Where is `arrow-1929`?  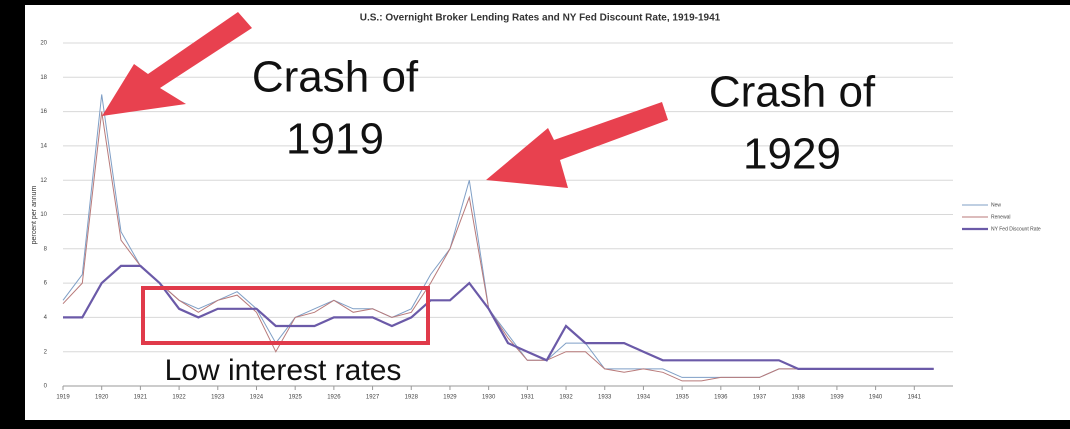 arrow-1929 is located at coordinates (577, 145).